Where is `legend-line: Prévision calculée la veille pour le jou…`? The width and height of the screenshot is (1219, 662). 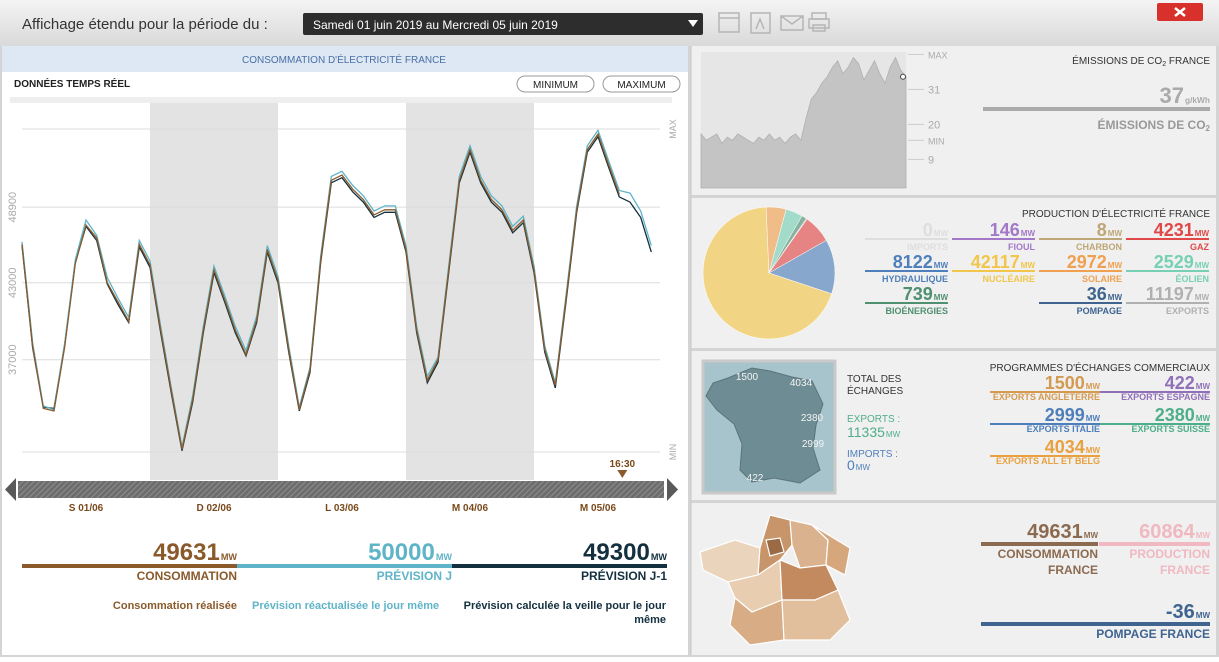 legend-line: Prévision calculée la veille pour le jou… is located at coordinates (565, 606).